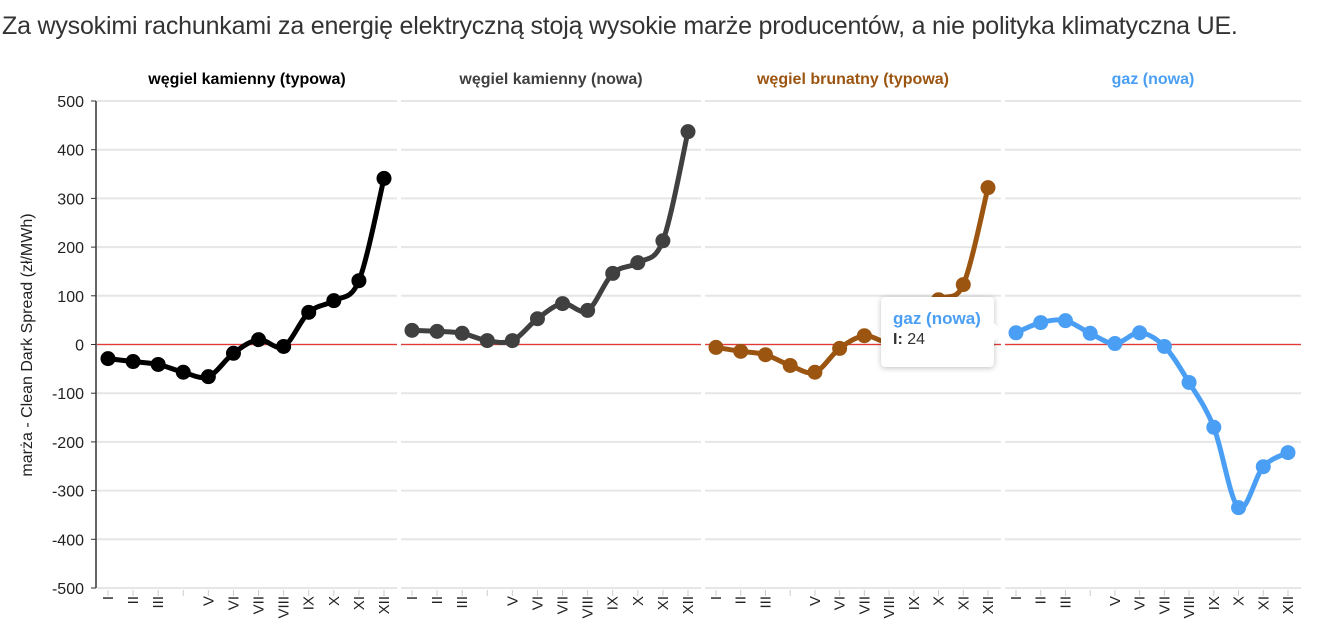 The width and height of the screenshot is (1325, 633). What do you see at coordinates (462, 602) in the screenshot?
I see `x-tick-label: III` at bounding box center [462, 602].